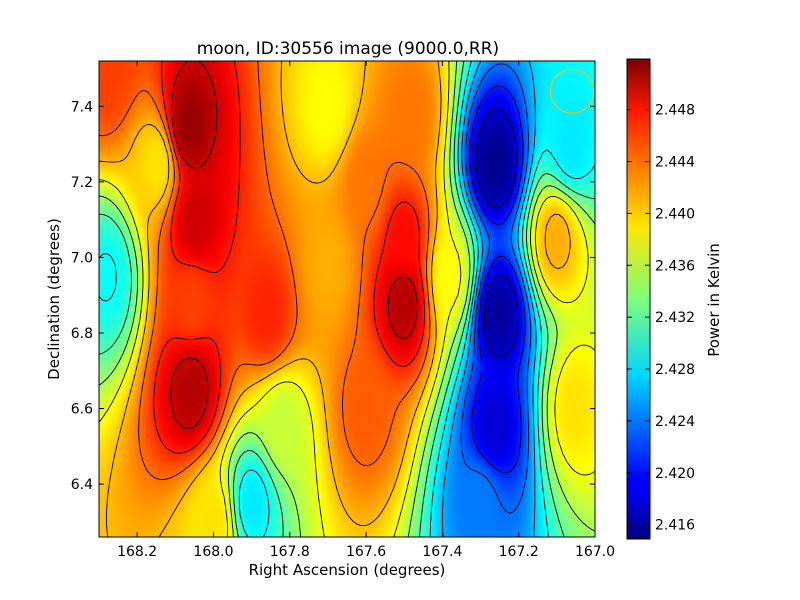 This screenshot has height=600, width=800. What do you see at coordinates (442, 552) in the screenshot?
I see `x-tick-label: 167.4` at bounding box center [442, 552].